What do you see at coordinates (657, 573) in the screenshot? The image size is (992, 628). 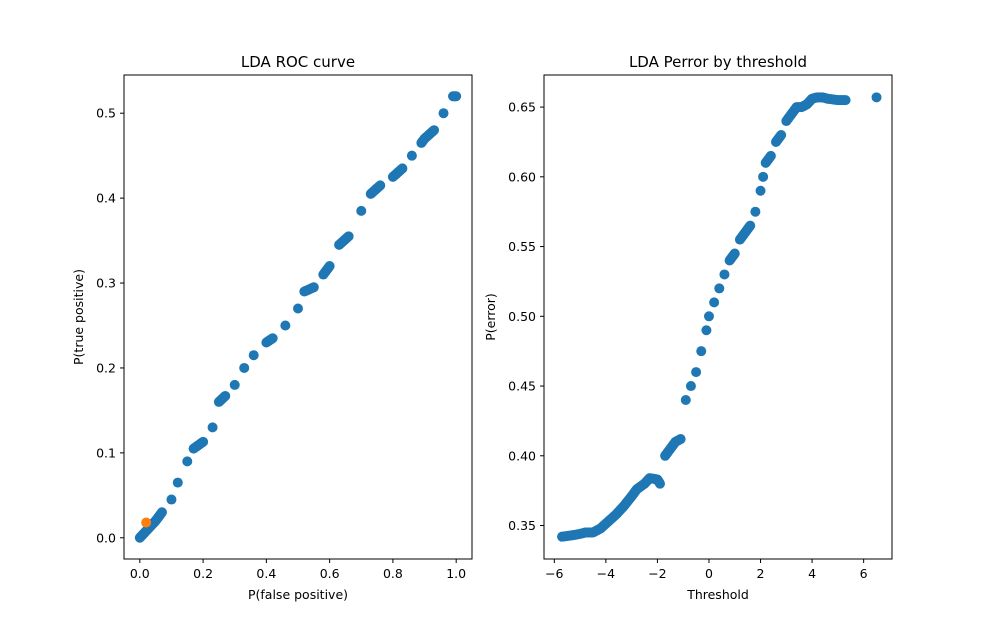 I see `x-tick-label: −2` at bounding box center [657, 573].